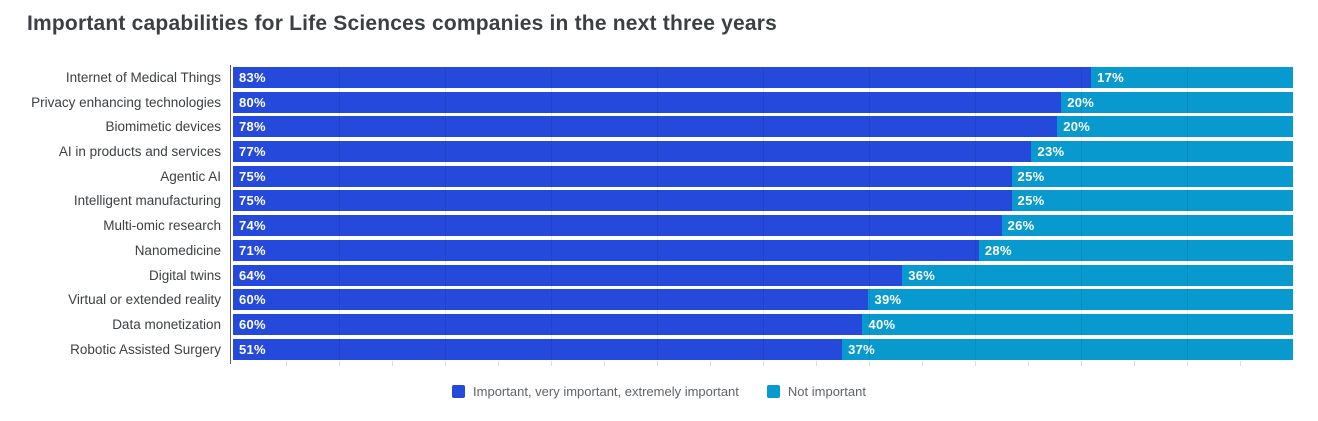 The width and height of the screenshot is (1318, 421). What do you see at coordinates (922, 275) in the screenshot?
I see `value-label: 36%` at bounding box center [922, 275].